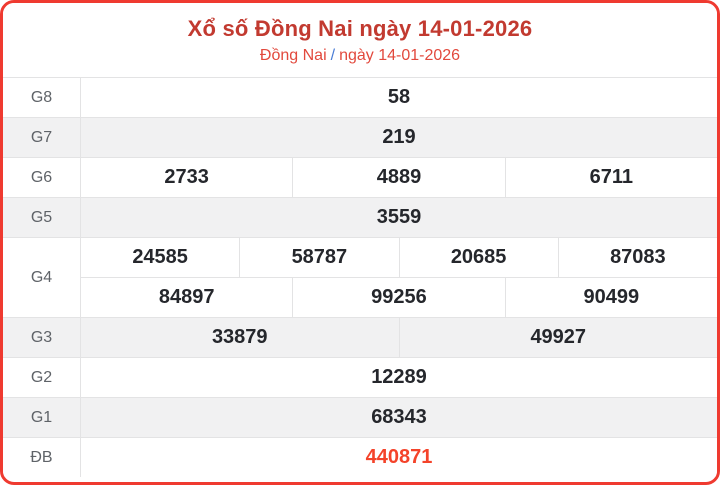 The height and width of the screenshot is (485, 720). What do you see at coordinates (399, 457) in the screenshot?
I see `special-prize-number: 440871` at bounding box center [399, 457].